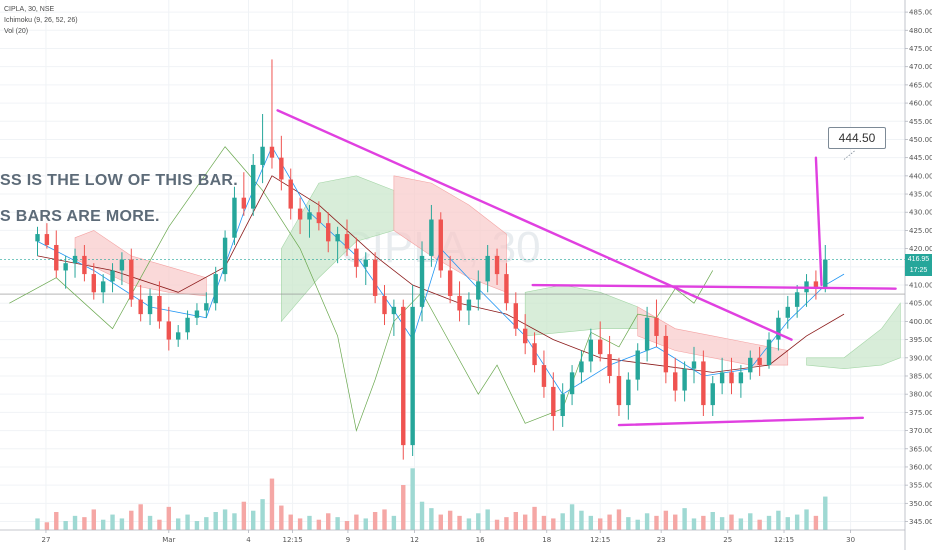 The height and width of the screenshot is (550, 932). I want to click on x-tick-label: 16, so click(480, 540).